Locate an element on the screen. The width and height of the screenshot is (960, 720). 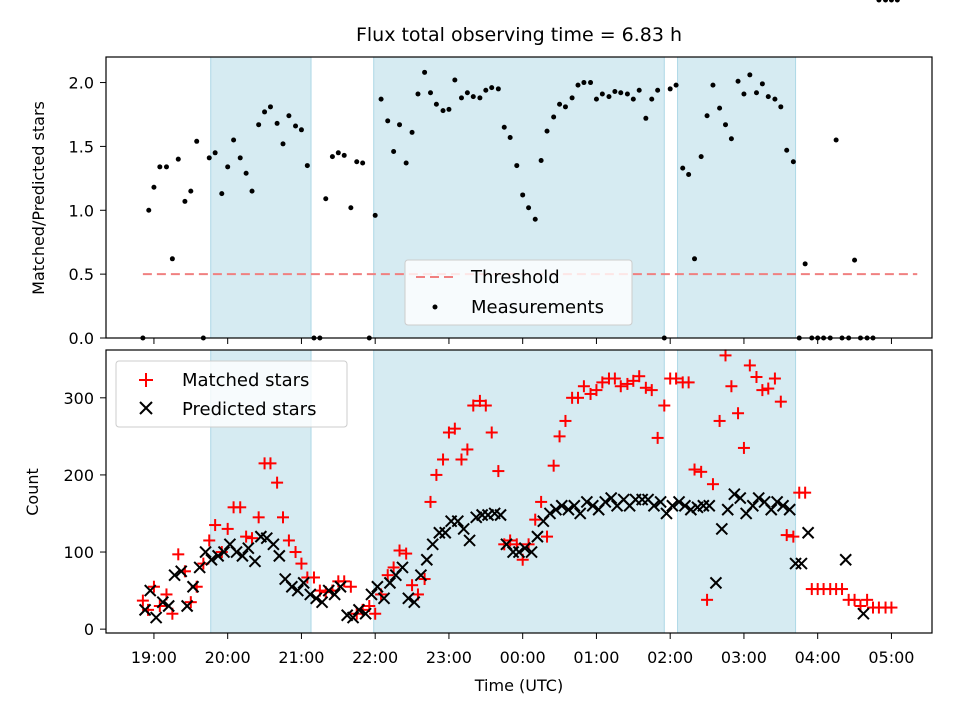
legend-matched-label: Matched stars is located at coordinates (245, 380).